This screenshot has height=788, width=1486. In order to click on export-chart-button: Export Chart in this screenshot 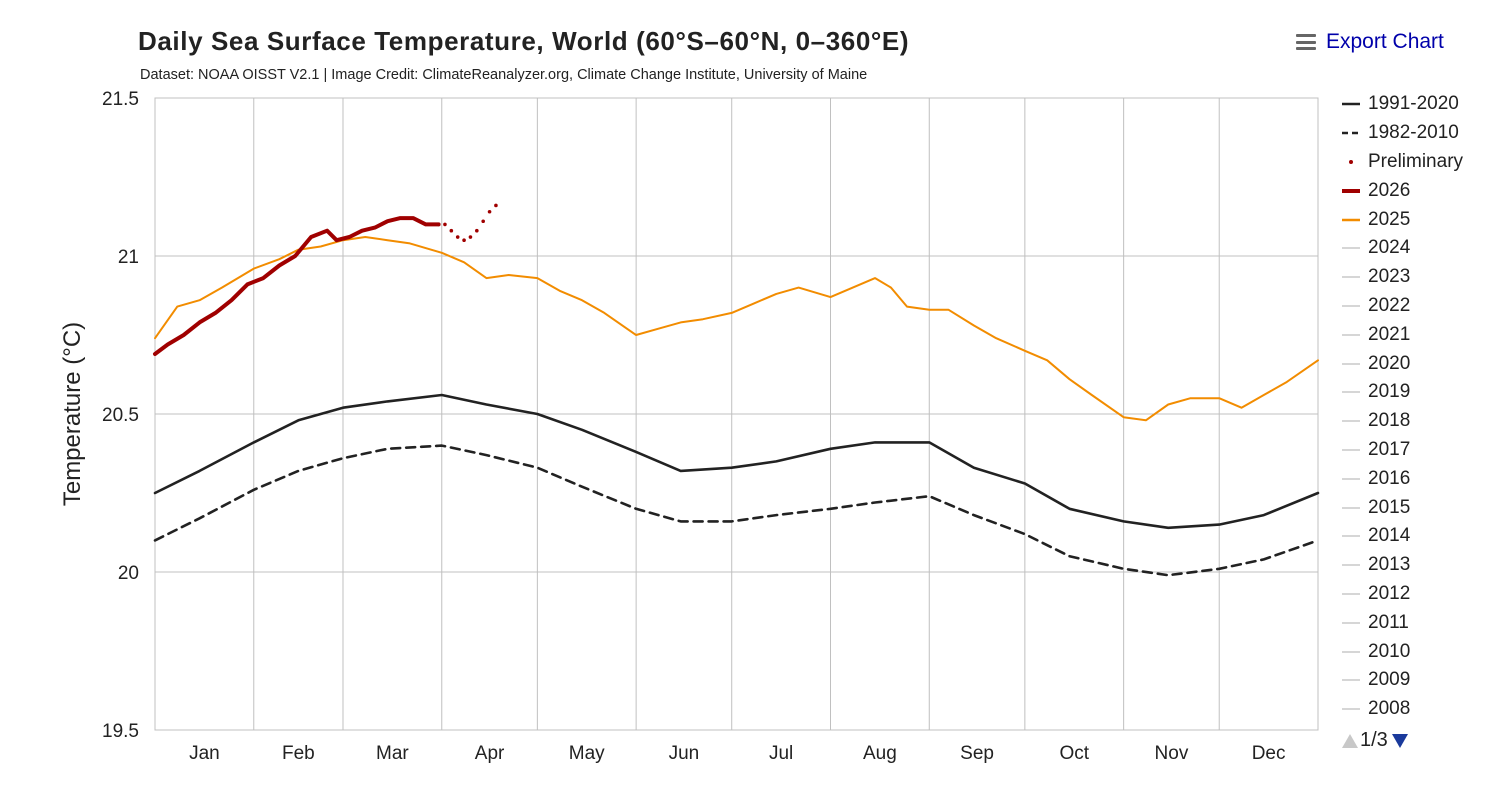, I will do `click(1370, 42)`.